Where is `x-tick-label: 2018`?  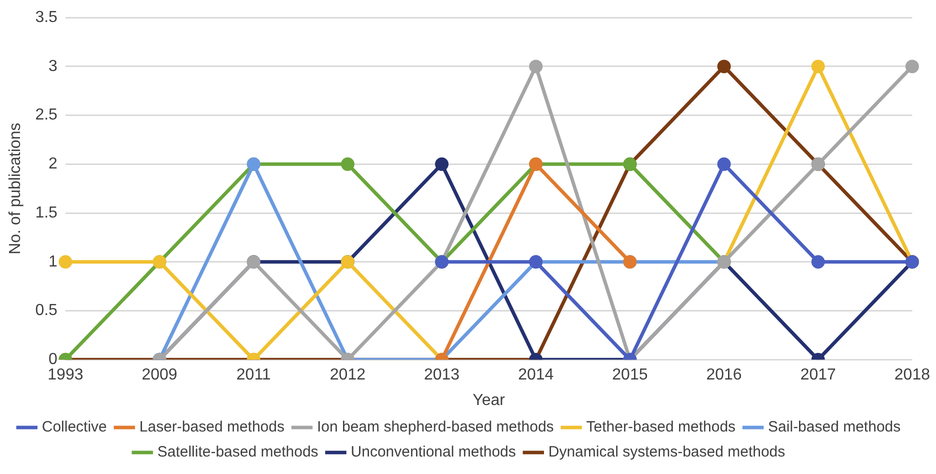
x-tick-label: 2018 is located at coordinates (912, 375).